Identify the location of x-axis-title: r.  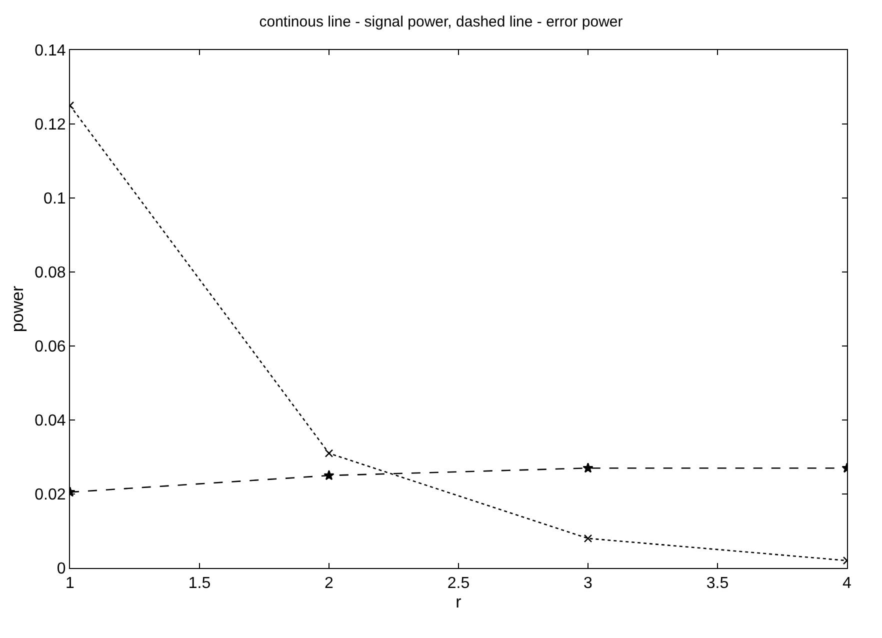
(459, 602).